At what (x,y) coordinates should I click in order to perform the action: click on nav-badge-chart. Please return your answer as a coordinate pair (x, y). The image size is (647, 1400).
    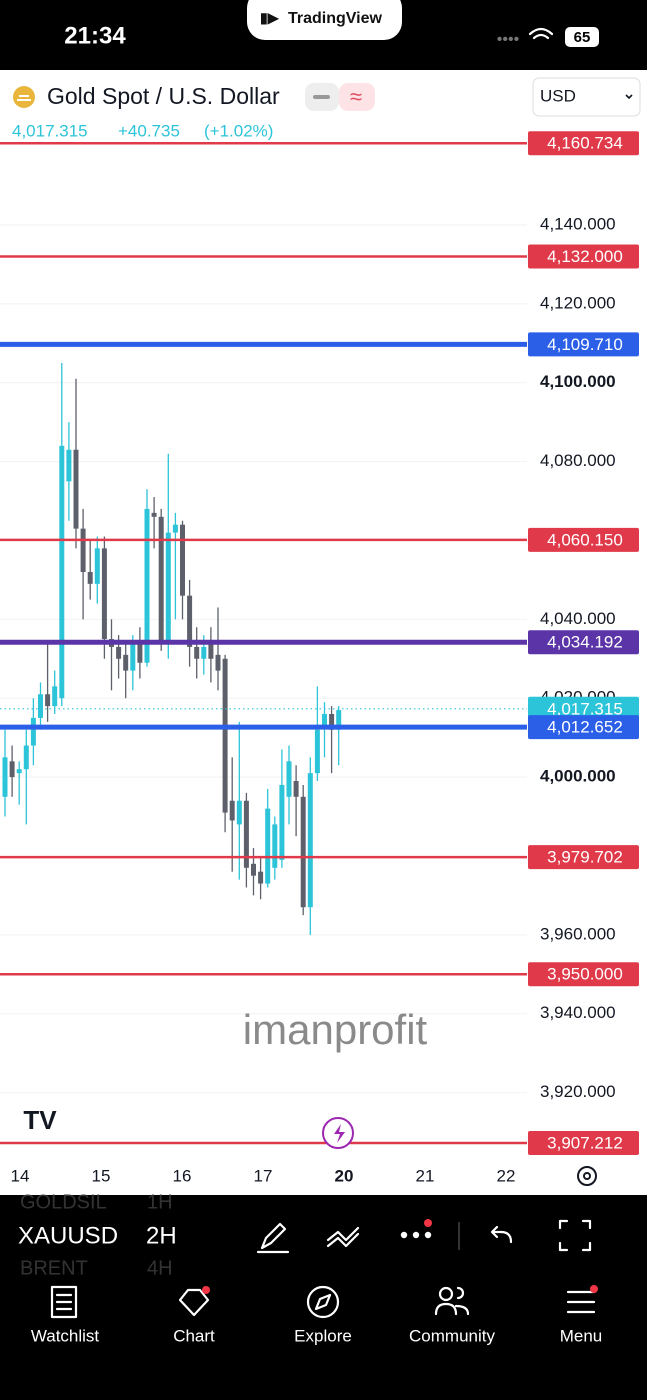
    Looking at the image, I should click on (206, 1290).